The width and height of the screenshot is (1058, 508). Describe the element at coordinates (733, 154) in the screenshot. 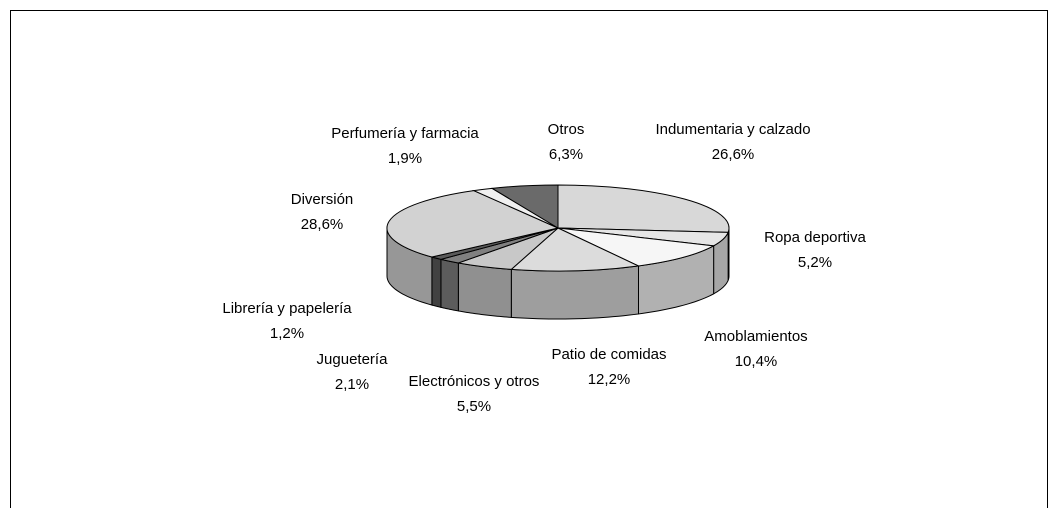

I see `slice-value-label: 26,6%` at that location.